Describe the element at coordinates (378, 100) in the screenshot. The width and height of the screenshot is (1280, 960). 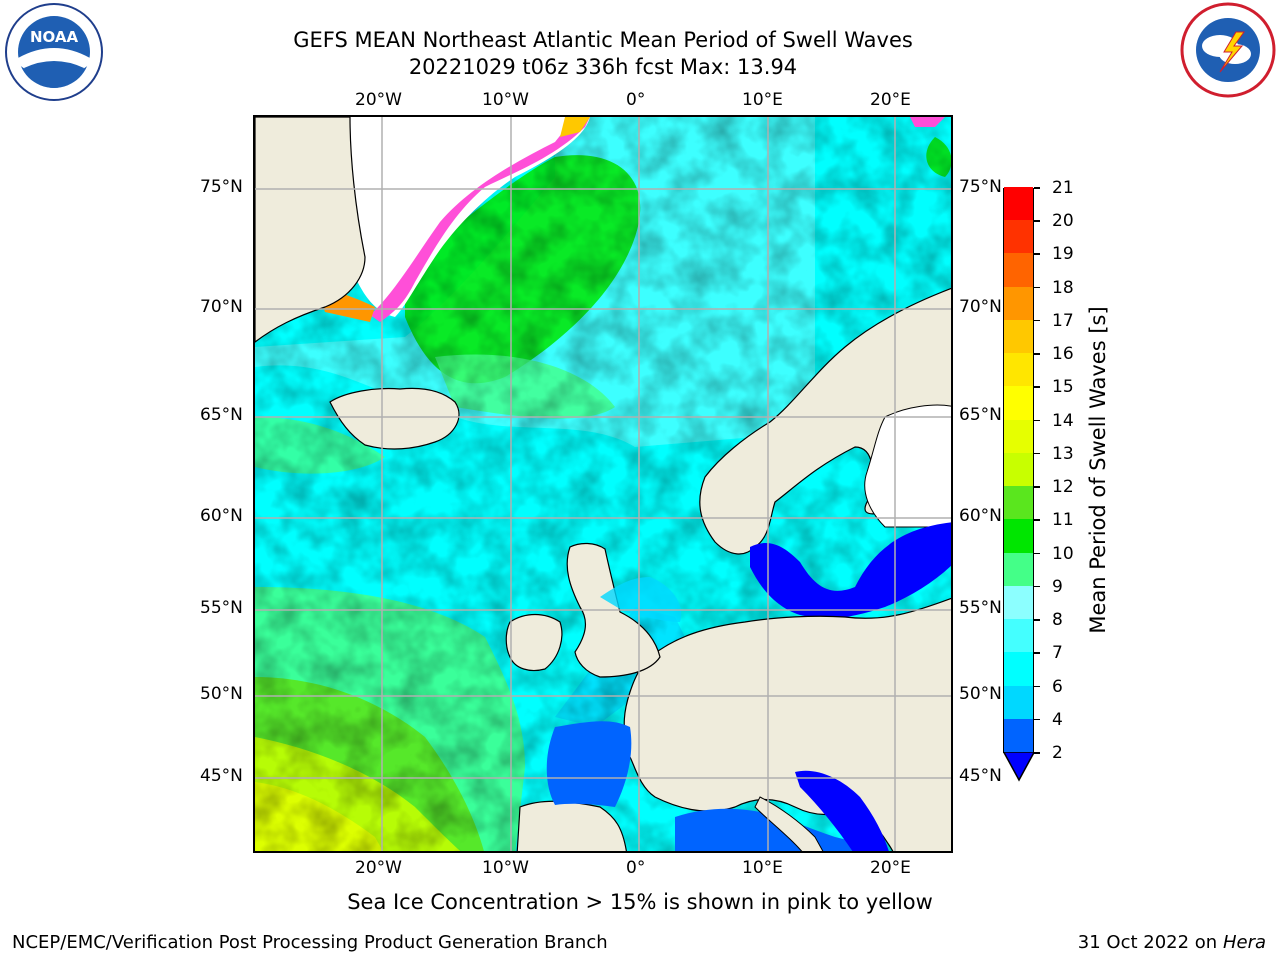
I see `lon-label-top: 20°W` at that location.